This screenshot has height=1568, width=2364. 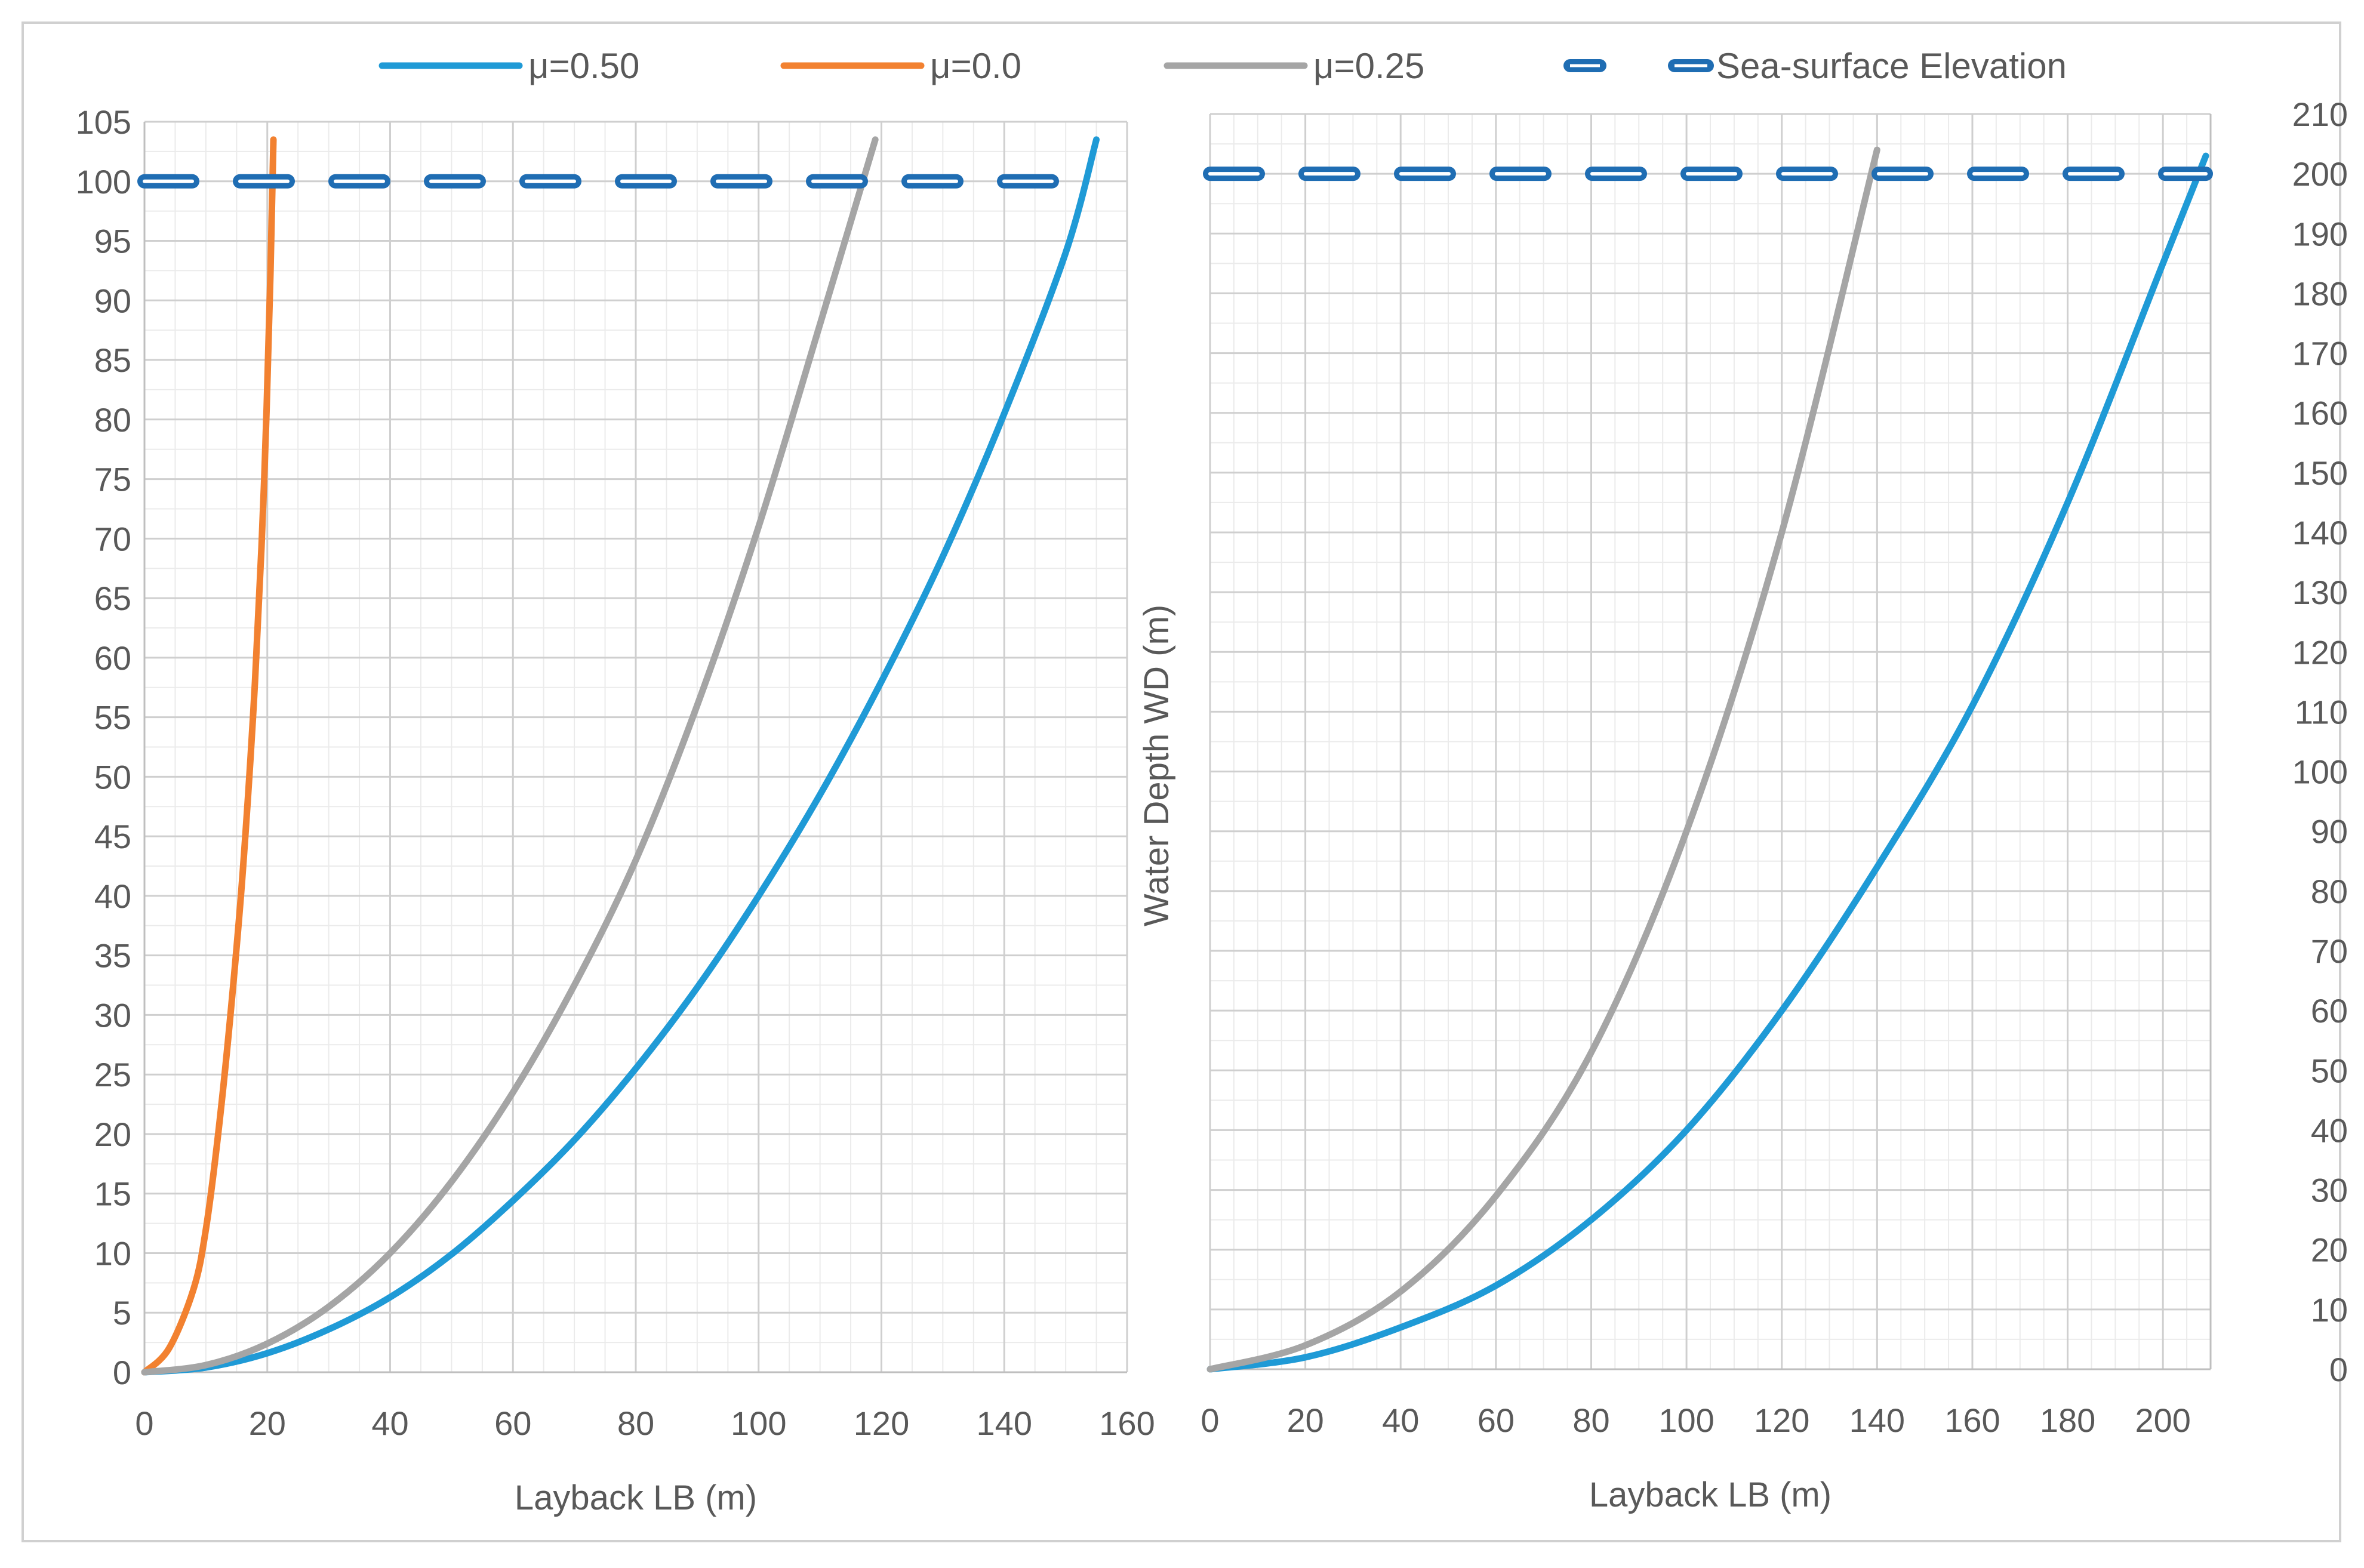 What do you see at coordinates (2162, 1420) in the screenshot?
I see `x-tick-label: 200` at bounding box center [2162, 1420].